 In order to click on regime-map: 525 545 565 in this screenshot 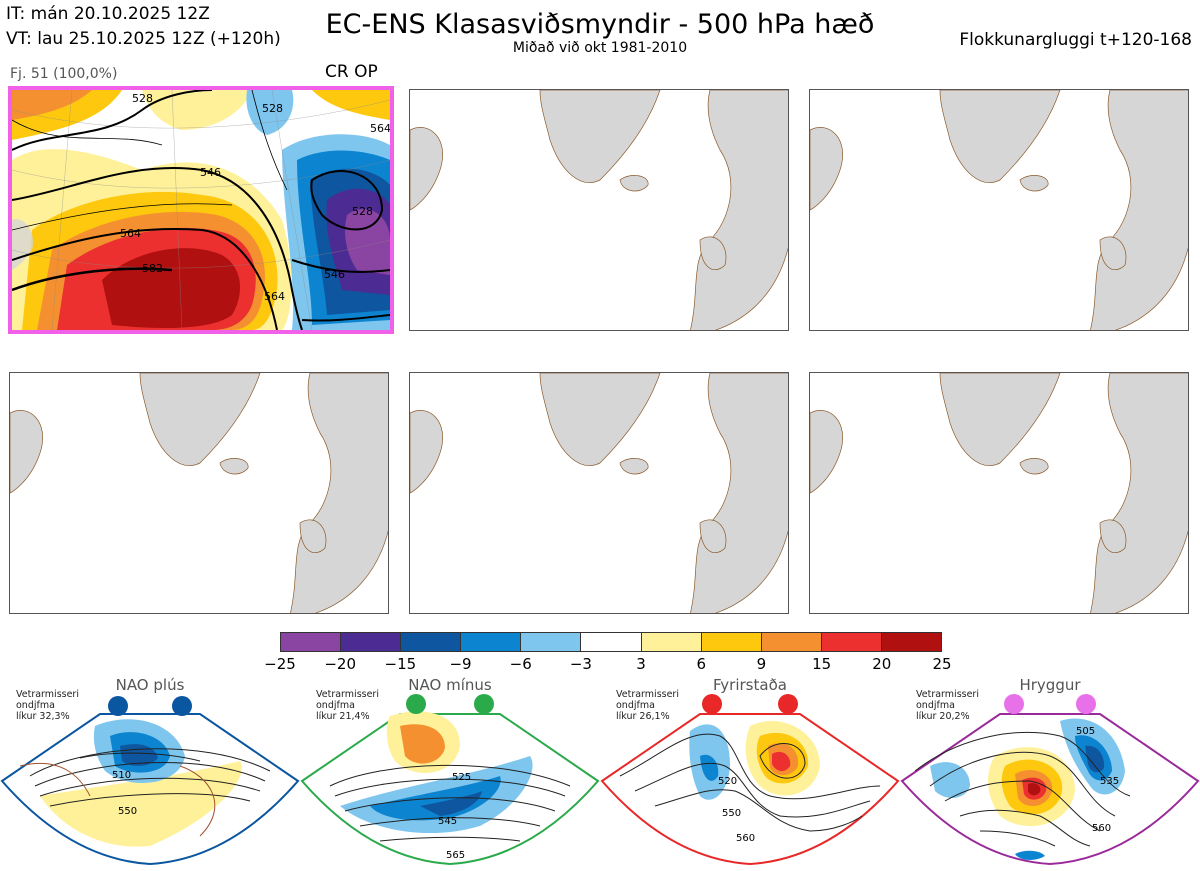, I will do `click(450, 780)`.